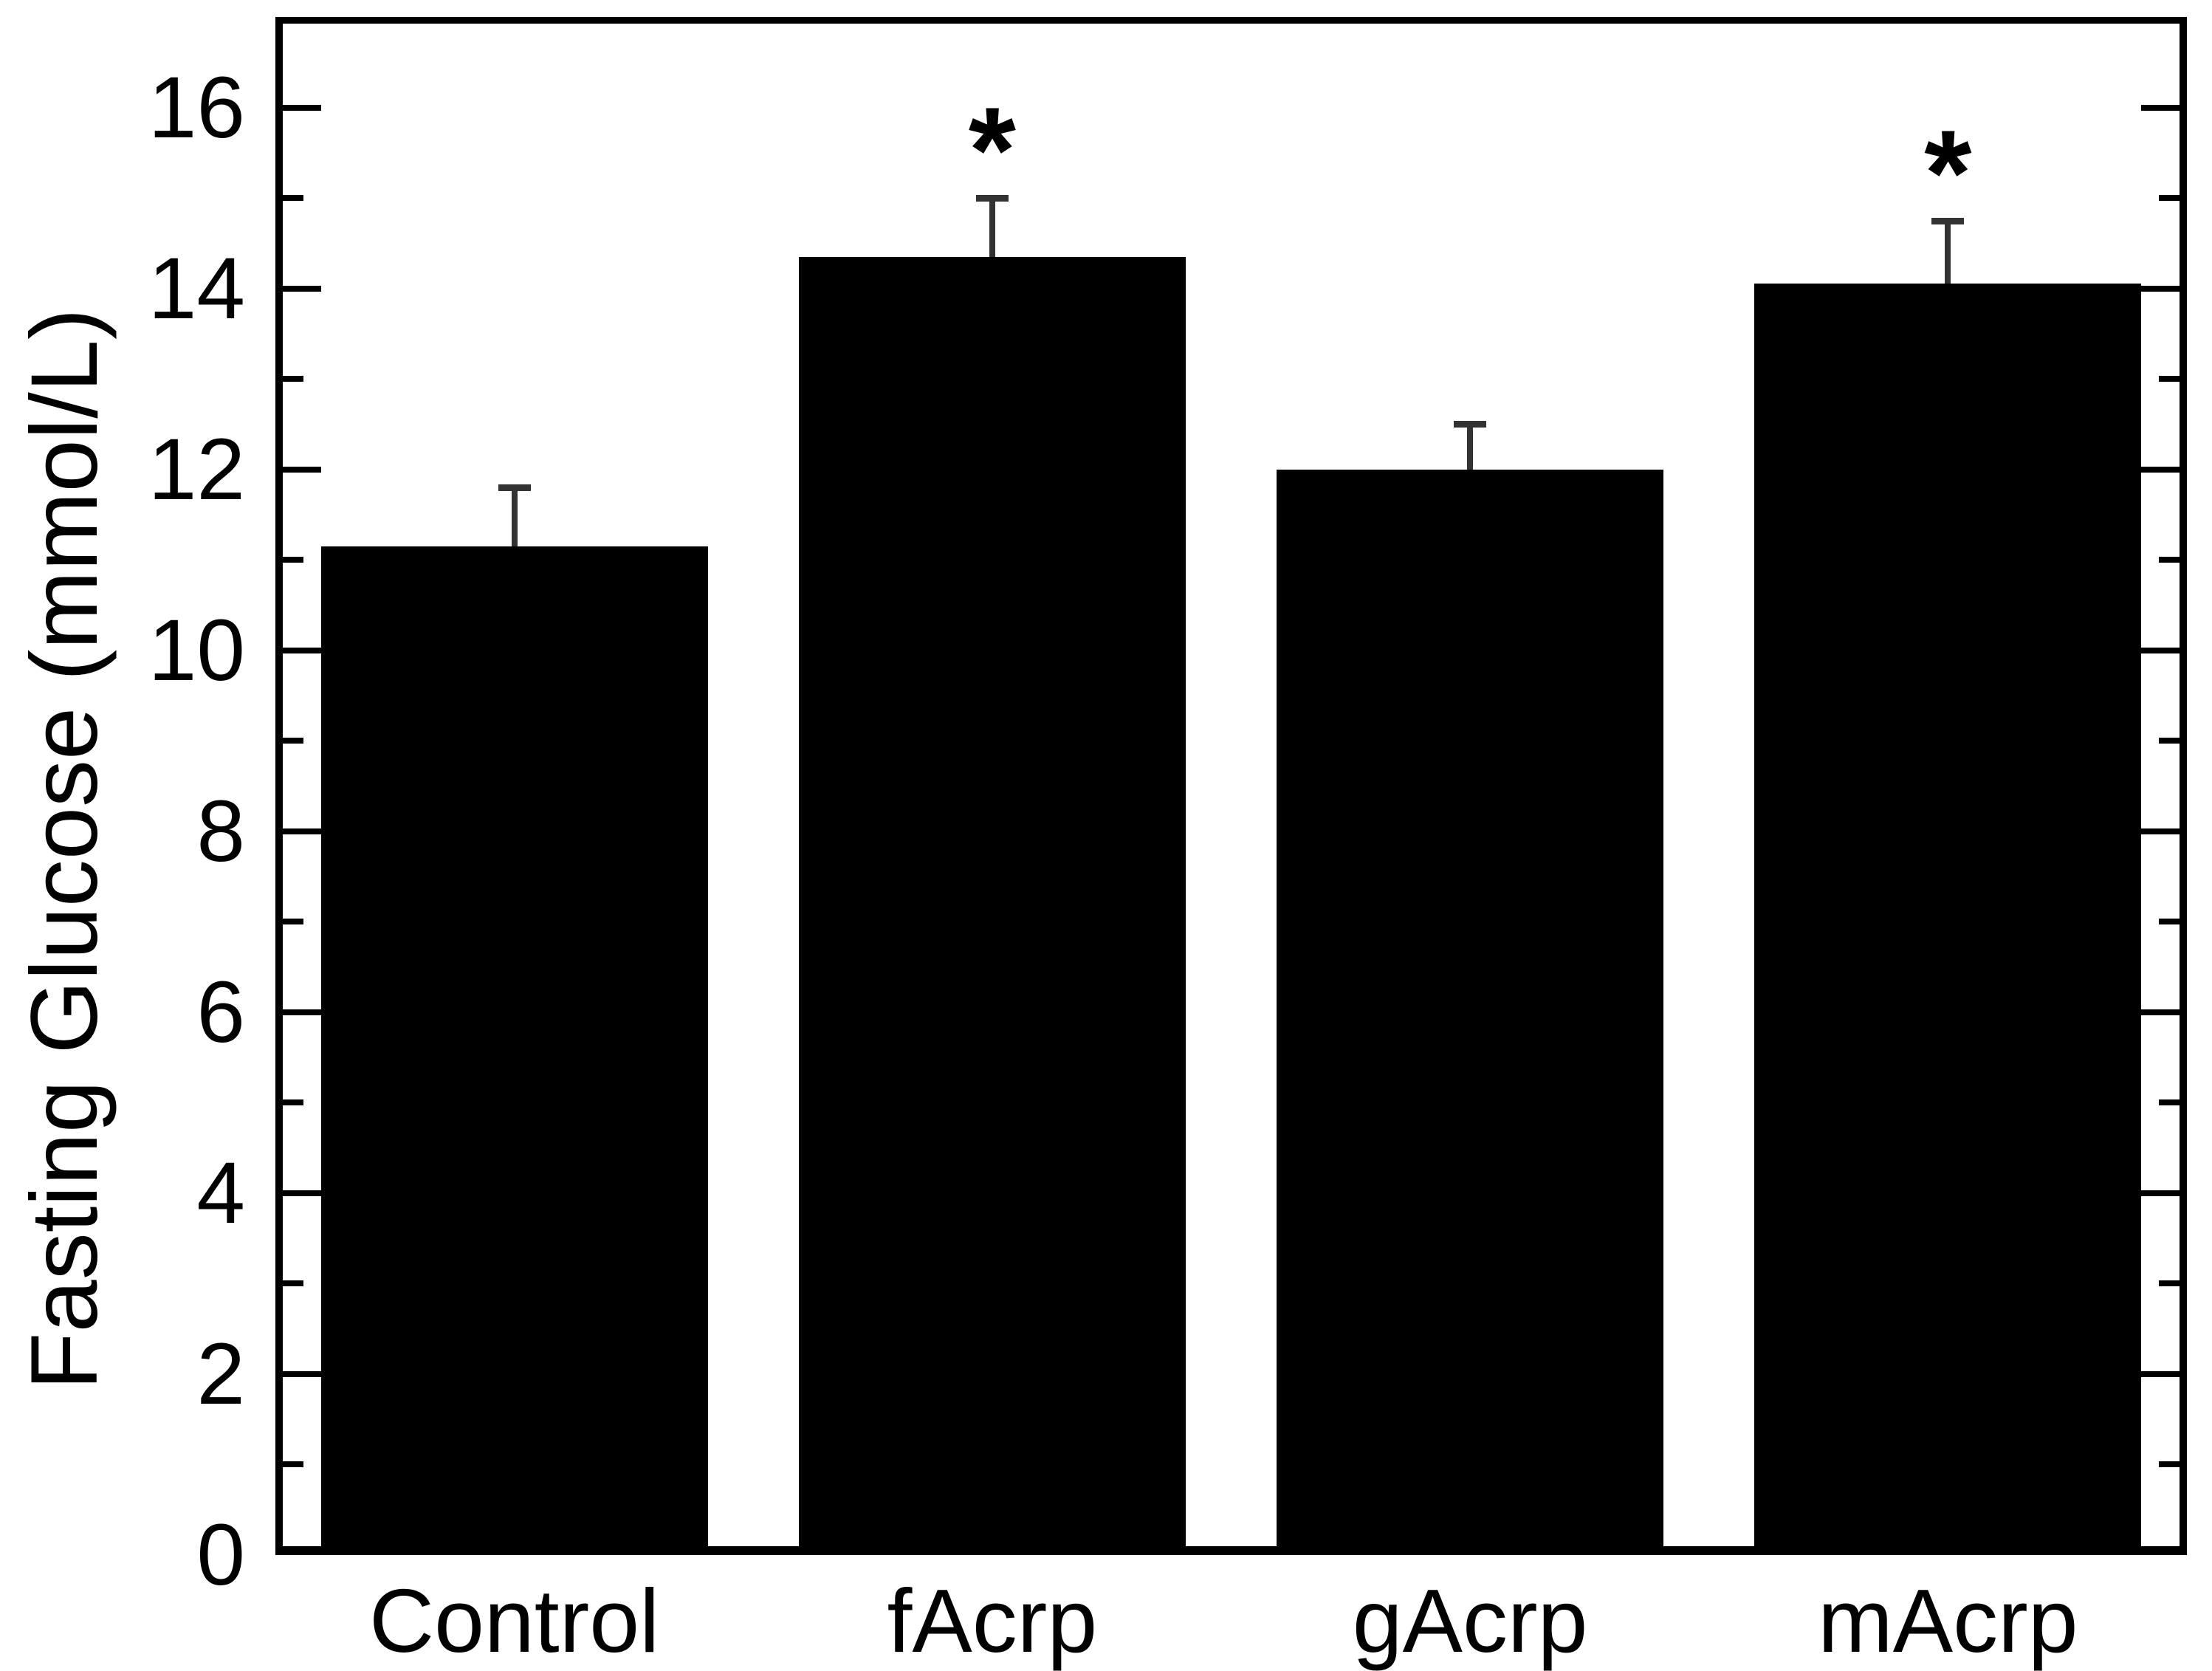  I want to click on error-bar-stem-facrp, so click(992, 227).